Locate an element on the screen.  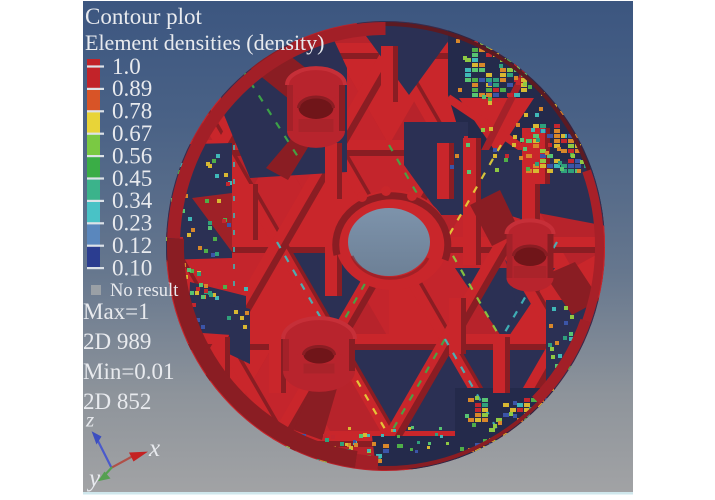
svg-text: 0.56 is located at coordinates (132, 155).